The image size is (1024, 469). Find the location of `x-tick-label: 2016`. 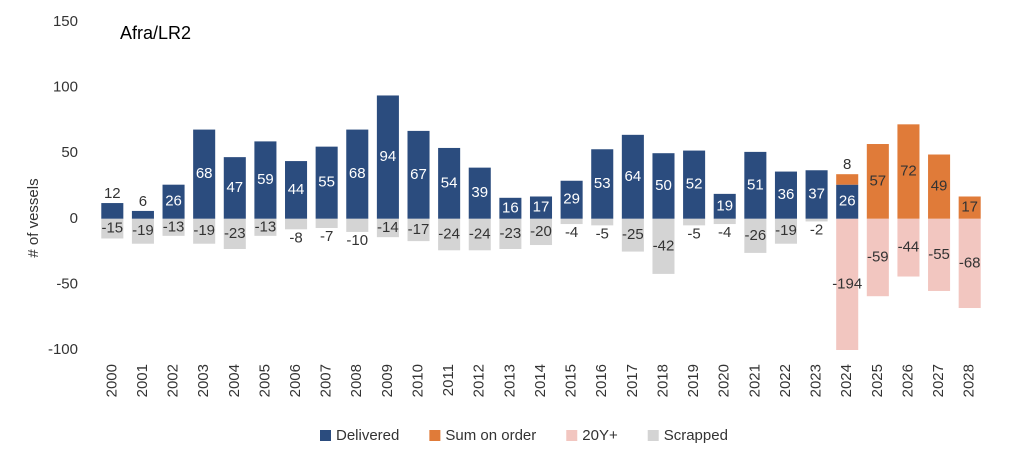

x-tick-label: 2016 is located at coordinates (601, 380).